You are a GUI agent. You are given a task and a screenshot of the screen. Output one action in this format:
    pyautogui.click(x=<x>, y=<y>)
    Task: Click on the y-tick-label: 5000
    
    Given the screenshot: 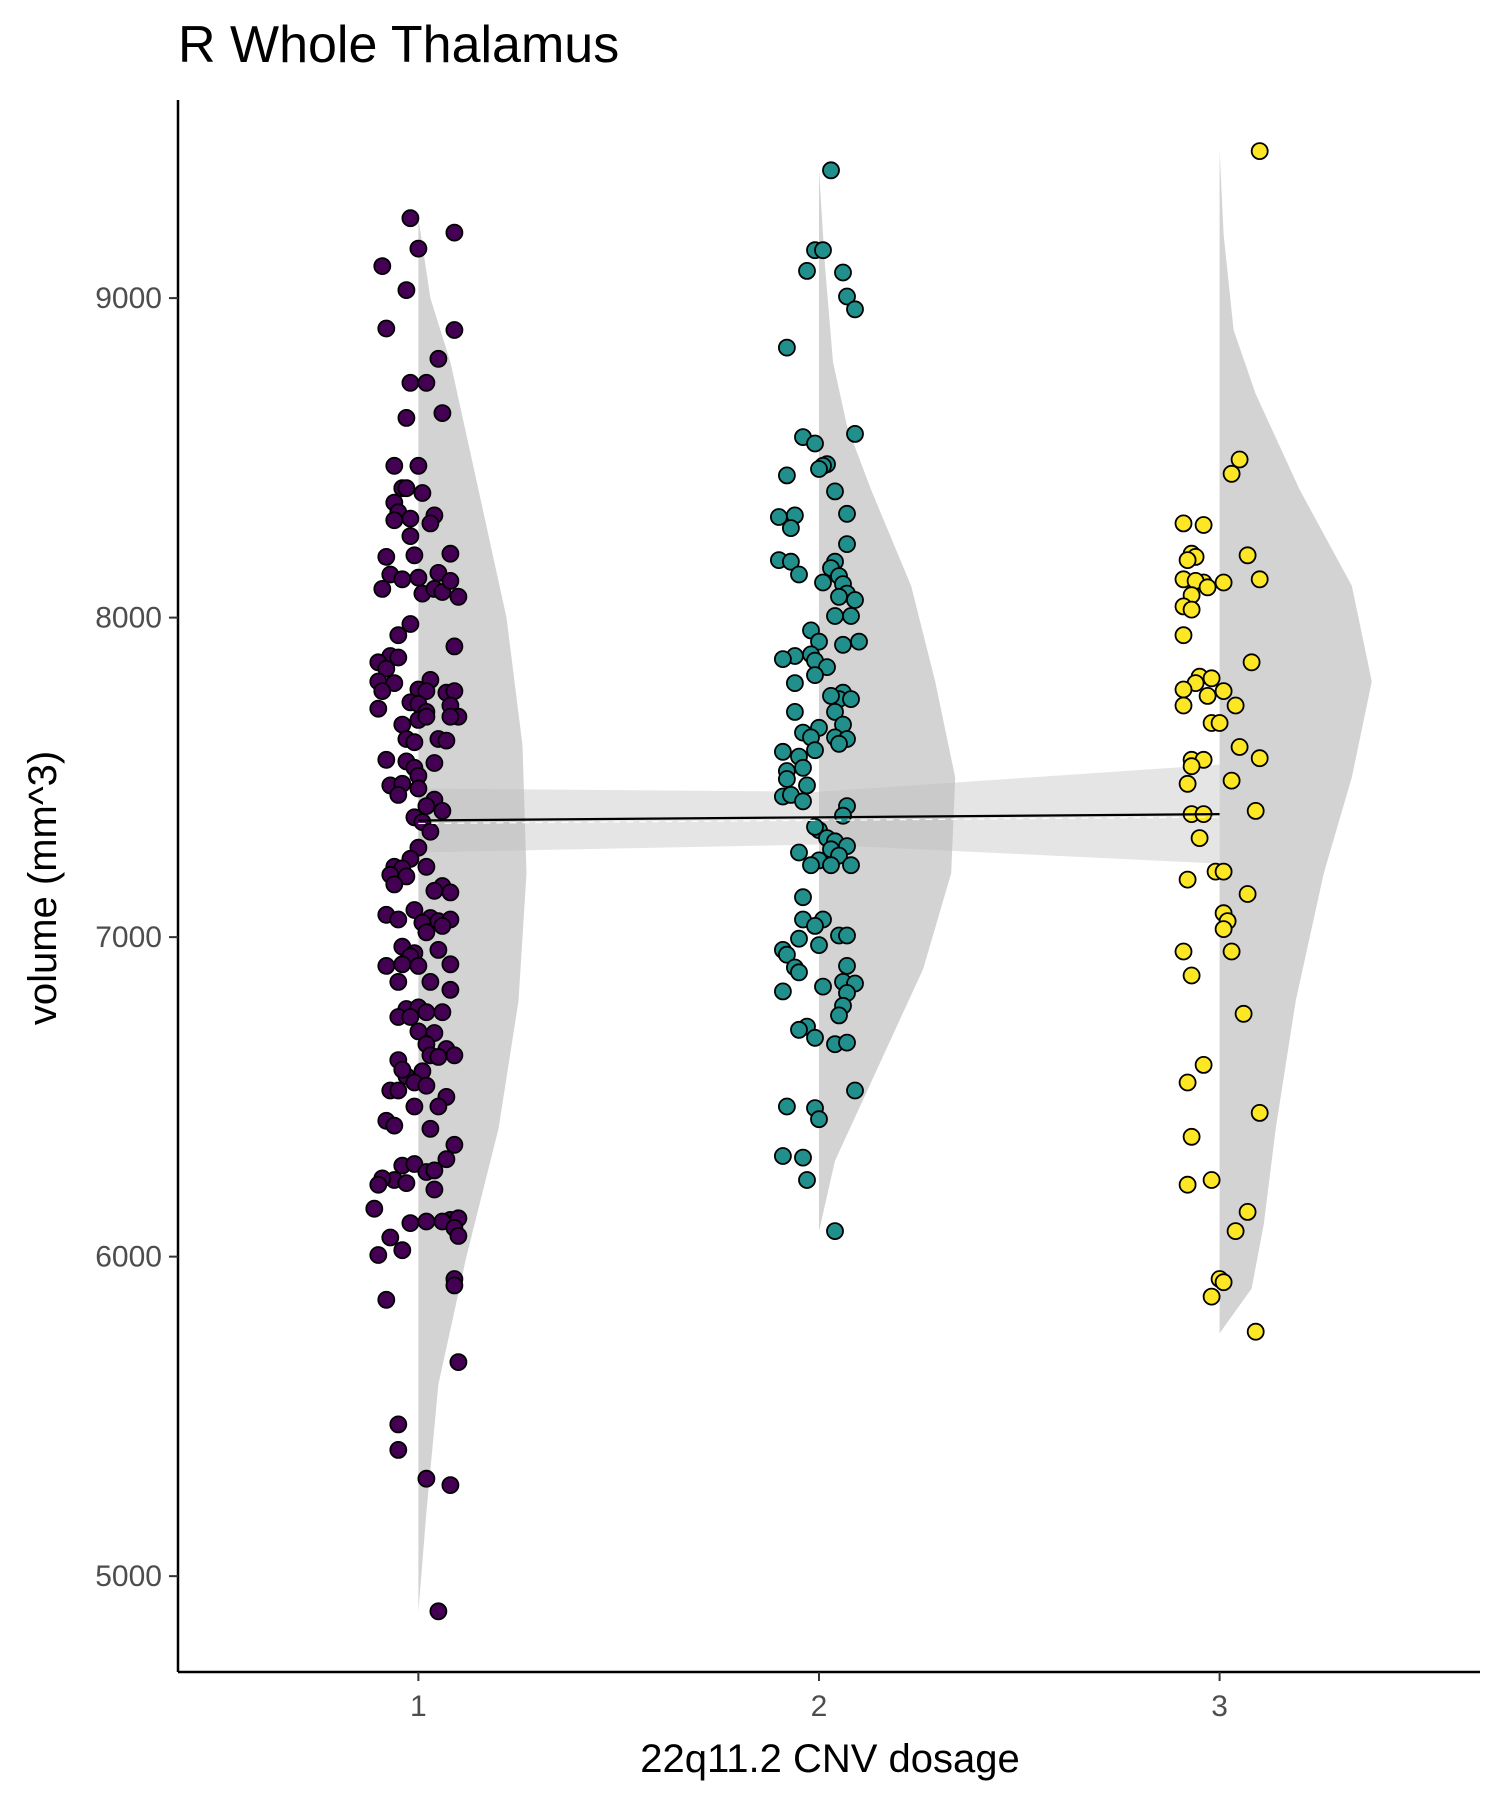 What is the action you would take?
    pyautogui.click(x=128, y=1576)
    